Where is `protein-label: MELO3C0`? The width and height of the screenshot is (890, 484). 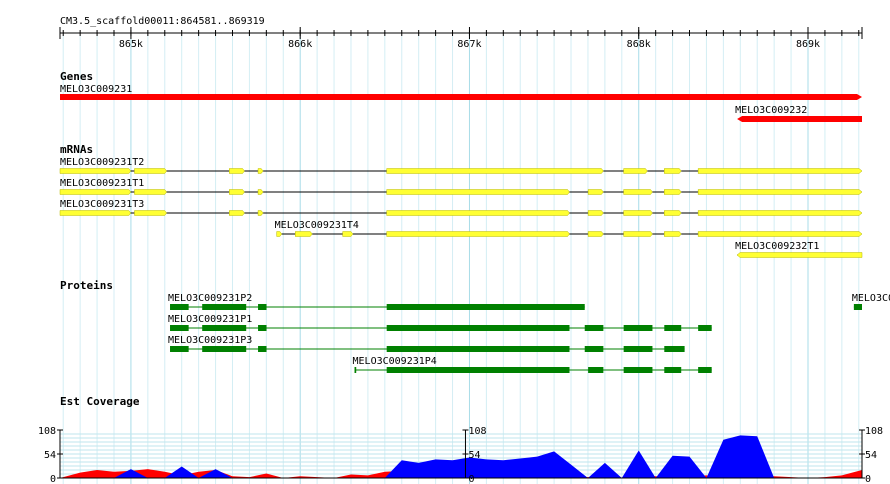 protein-label: MELO3C0 is located at coordinates (871, 298).